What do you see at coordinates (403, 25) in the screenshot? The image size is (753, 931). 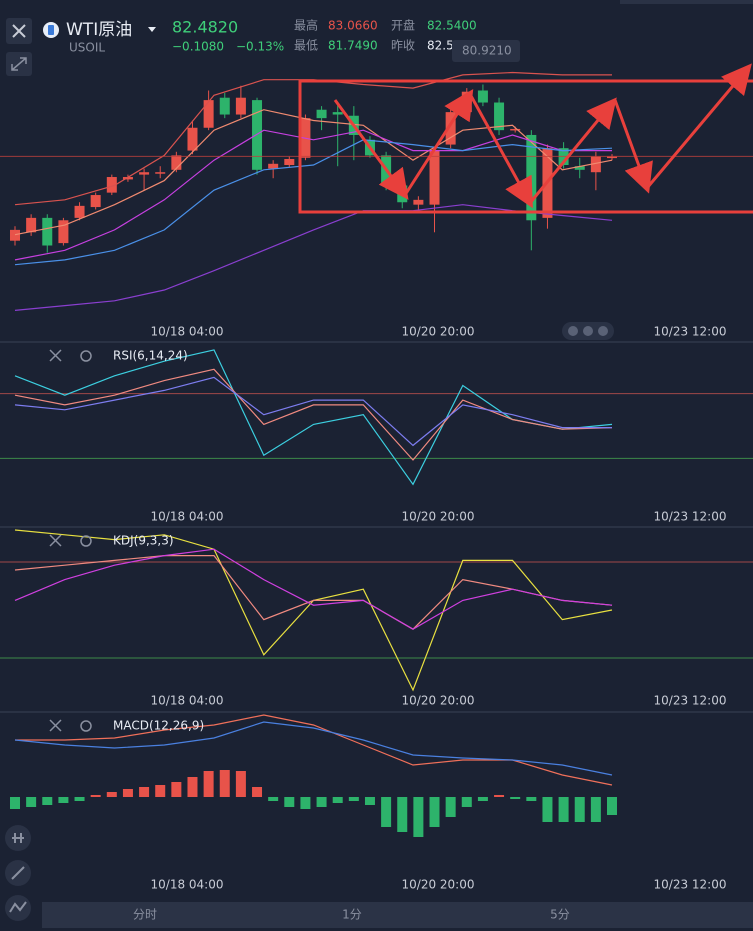 I see `stat-label: 开盘` at bounding box center [403, 25].